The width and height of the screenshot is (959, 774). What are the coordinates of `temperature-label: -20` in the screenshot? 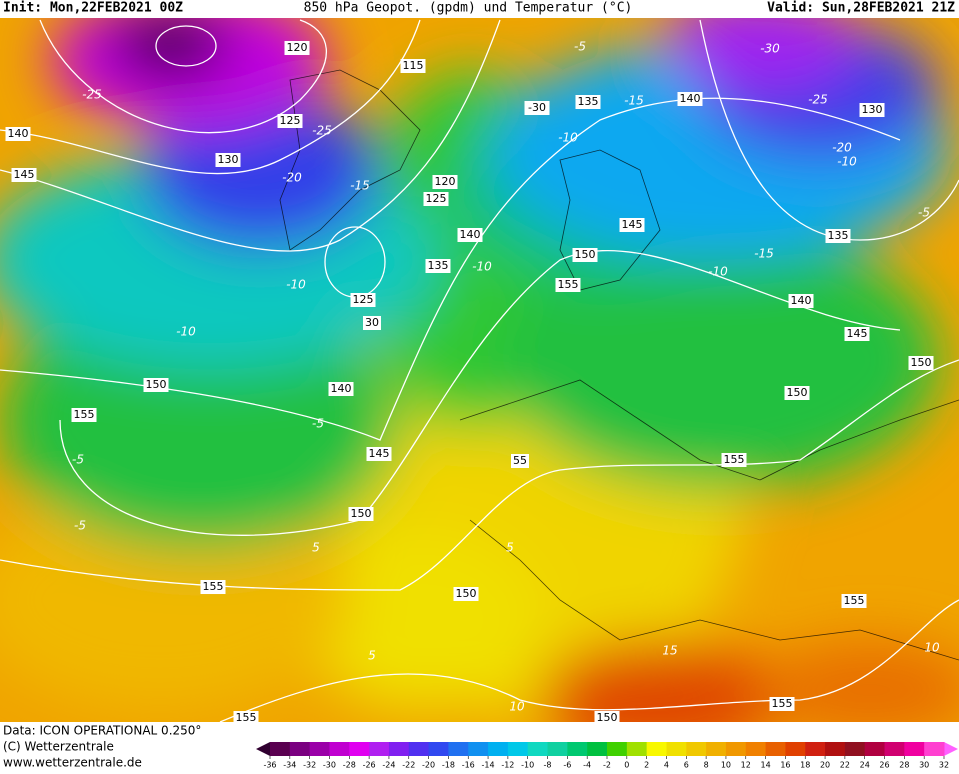 It's located at (842, 148).